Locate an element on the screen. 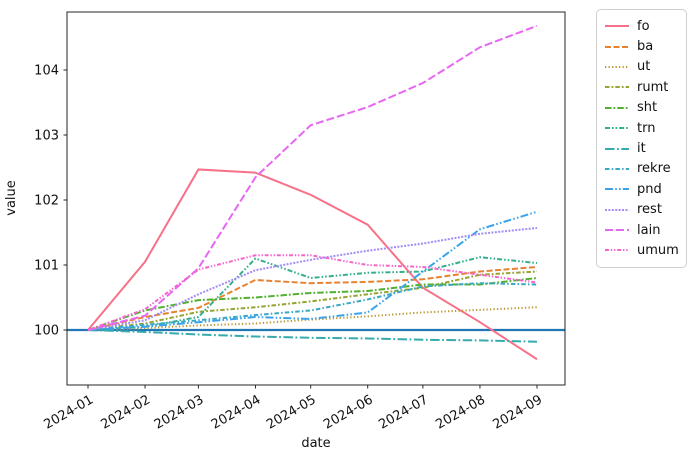  legend-item-rumt: rumt is located at coordinates (641, 87).